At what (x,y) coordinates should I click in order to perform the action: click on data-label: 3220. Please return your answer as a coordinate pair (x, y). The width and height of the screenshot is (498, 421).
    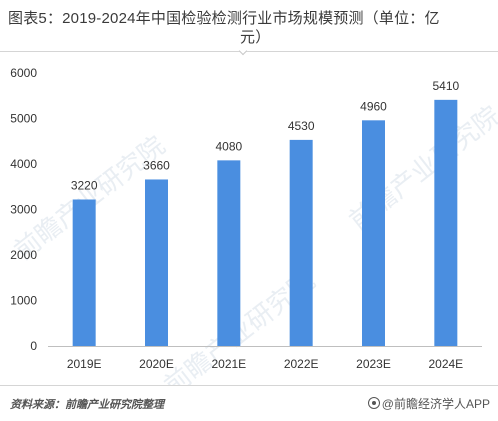
    Looking at the image, I should click on (84, 185).